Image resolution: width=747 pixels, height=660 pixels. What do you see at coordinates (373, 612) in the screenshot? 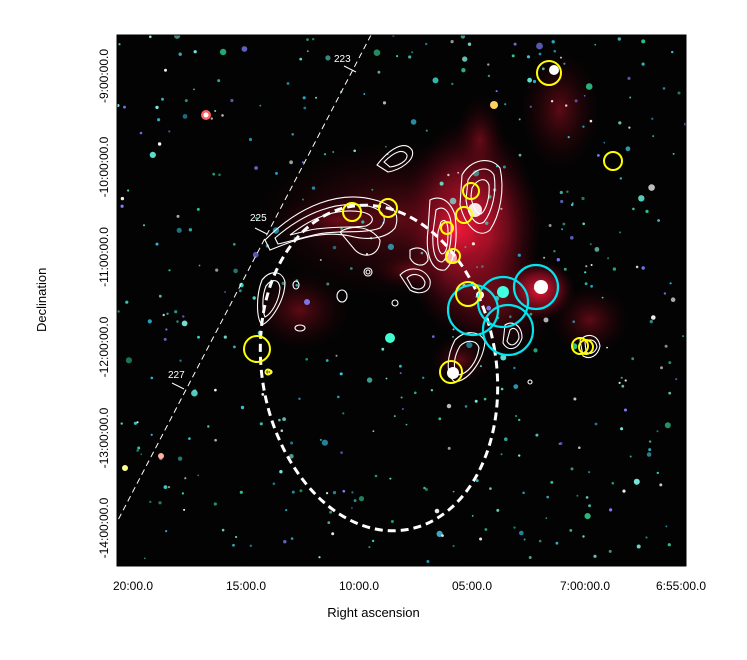
I see `x-axis-label: Right ascension` at bounding box center [373, 612].